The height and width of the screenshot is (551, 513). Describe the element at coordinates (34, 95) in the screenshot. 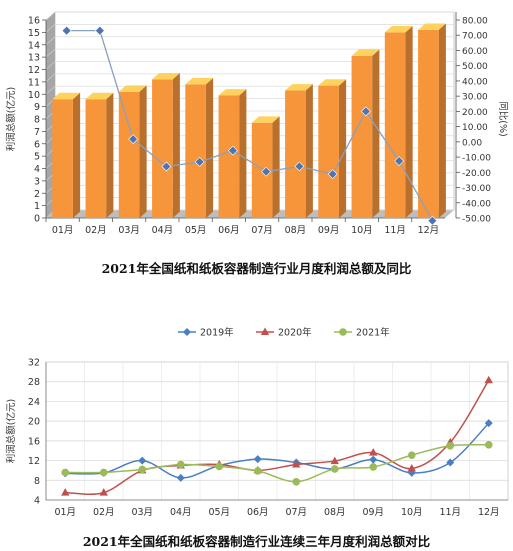

I see `y-tick-label: 10` at that location.